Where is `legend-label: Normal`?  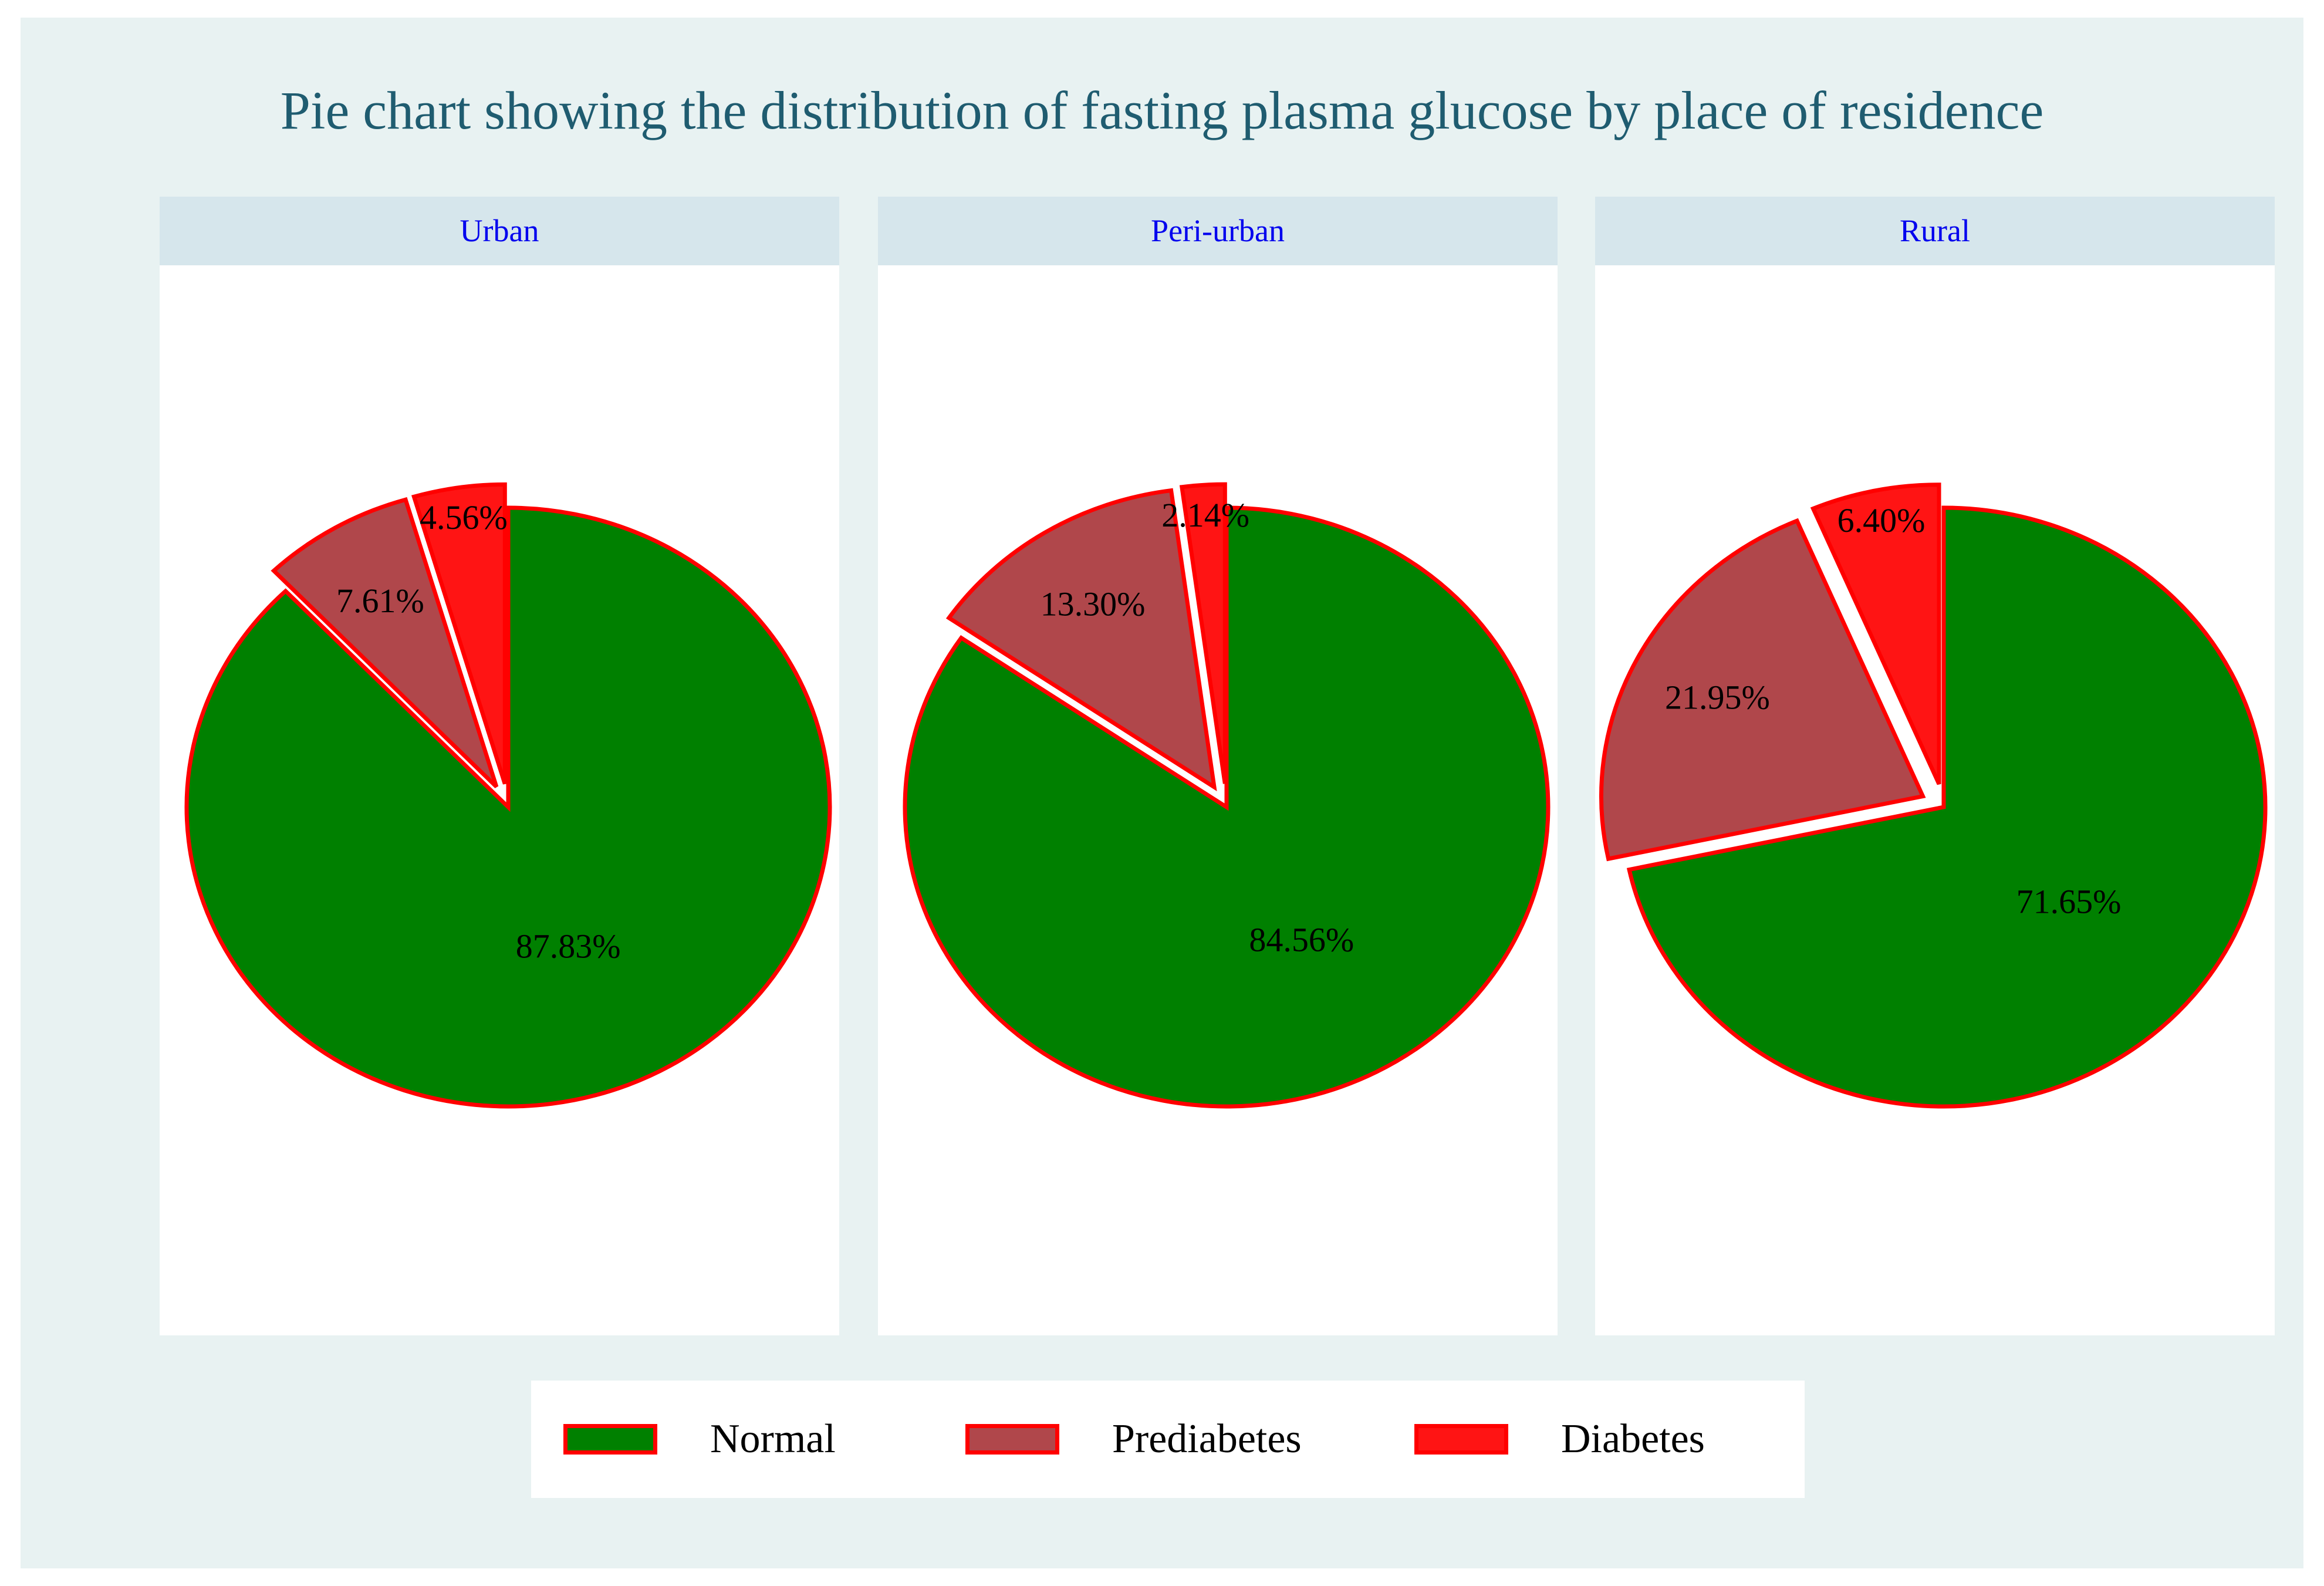
legend-label: Normal is located at coordinates (773, 1439).